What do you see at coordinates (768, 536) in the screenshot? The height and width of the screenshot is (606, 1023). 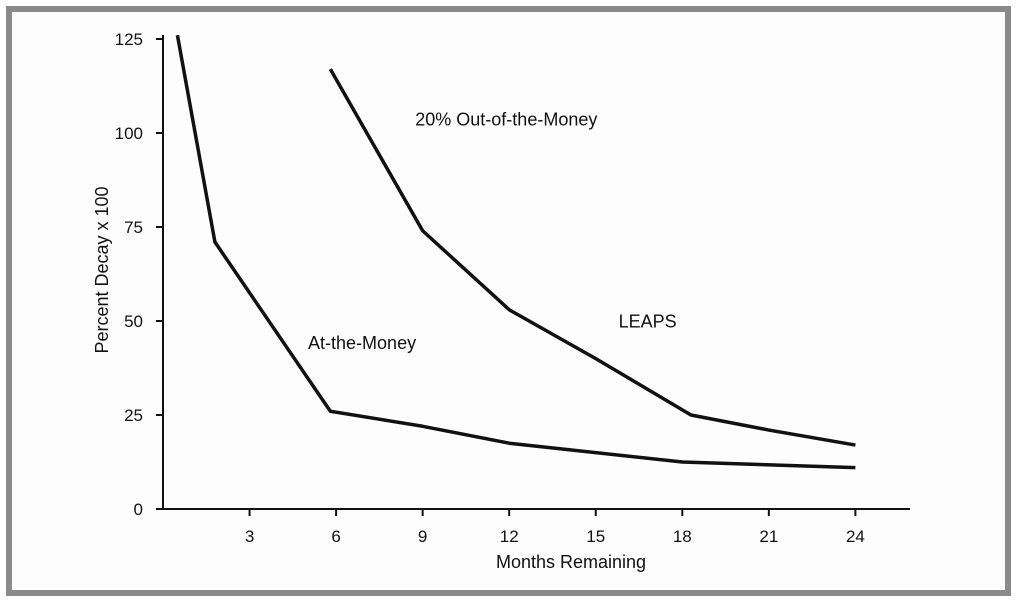 I see `x-tick-label: 21` at bounding box center [768, 536].